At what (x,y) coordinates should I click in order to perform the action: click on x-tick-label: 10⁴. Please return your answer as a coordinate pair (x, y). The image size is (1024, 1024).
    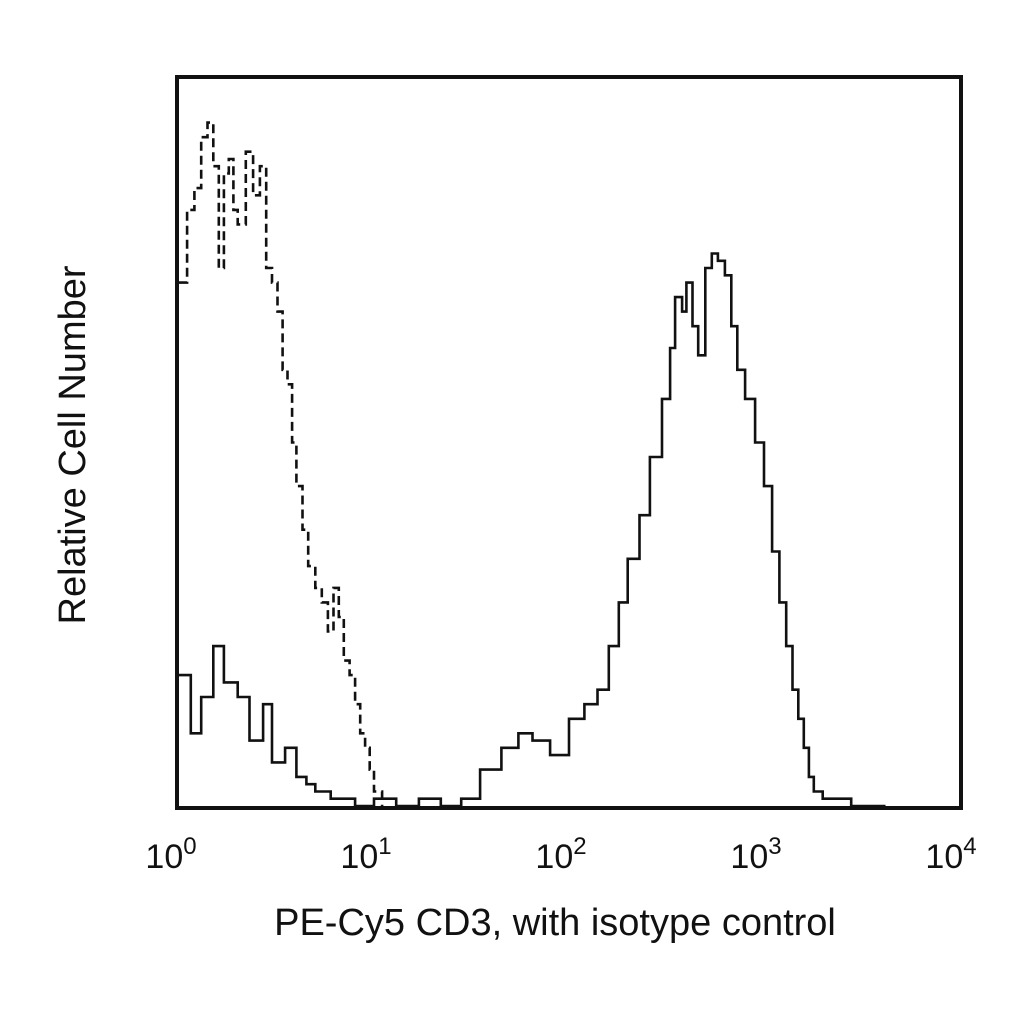
    Looking at the image, I should click on (950, 854).